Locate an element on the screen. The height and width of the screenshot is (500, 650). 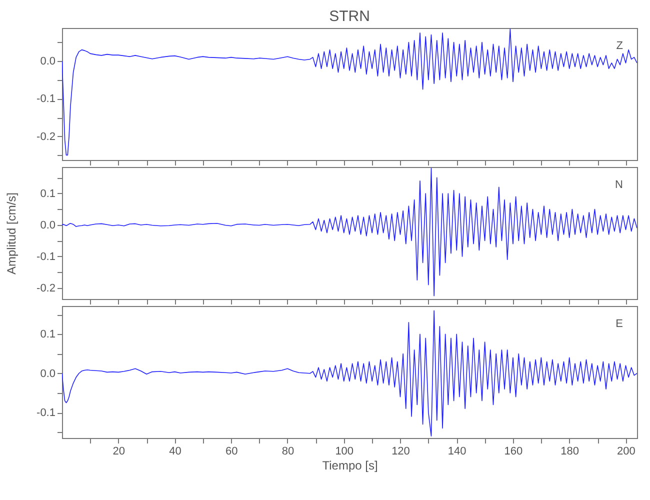
y-axis-title: Amplitud [cm/s] is located at coordinates (11, 233).